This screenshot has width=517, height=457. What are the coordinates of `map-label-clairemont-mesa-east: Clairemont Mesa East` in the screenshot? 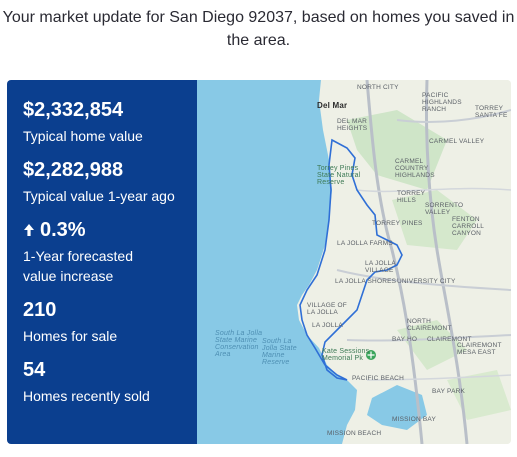 It's located at (479, 349).